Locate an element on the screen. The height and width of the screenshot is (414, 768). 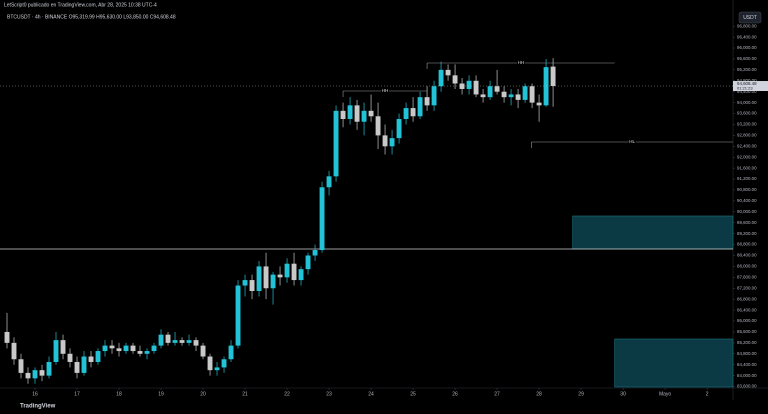
countdown: 01:21:23 is located at coordinates (745, 88).